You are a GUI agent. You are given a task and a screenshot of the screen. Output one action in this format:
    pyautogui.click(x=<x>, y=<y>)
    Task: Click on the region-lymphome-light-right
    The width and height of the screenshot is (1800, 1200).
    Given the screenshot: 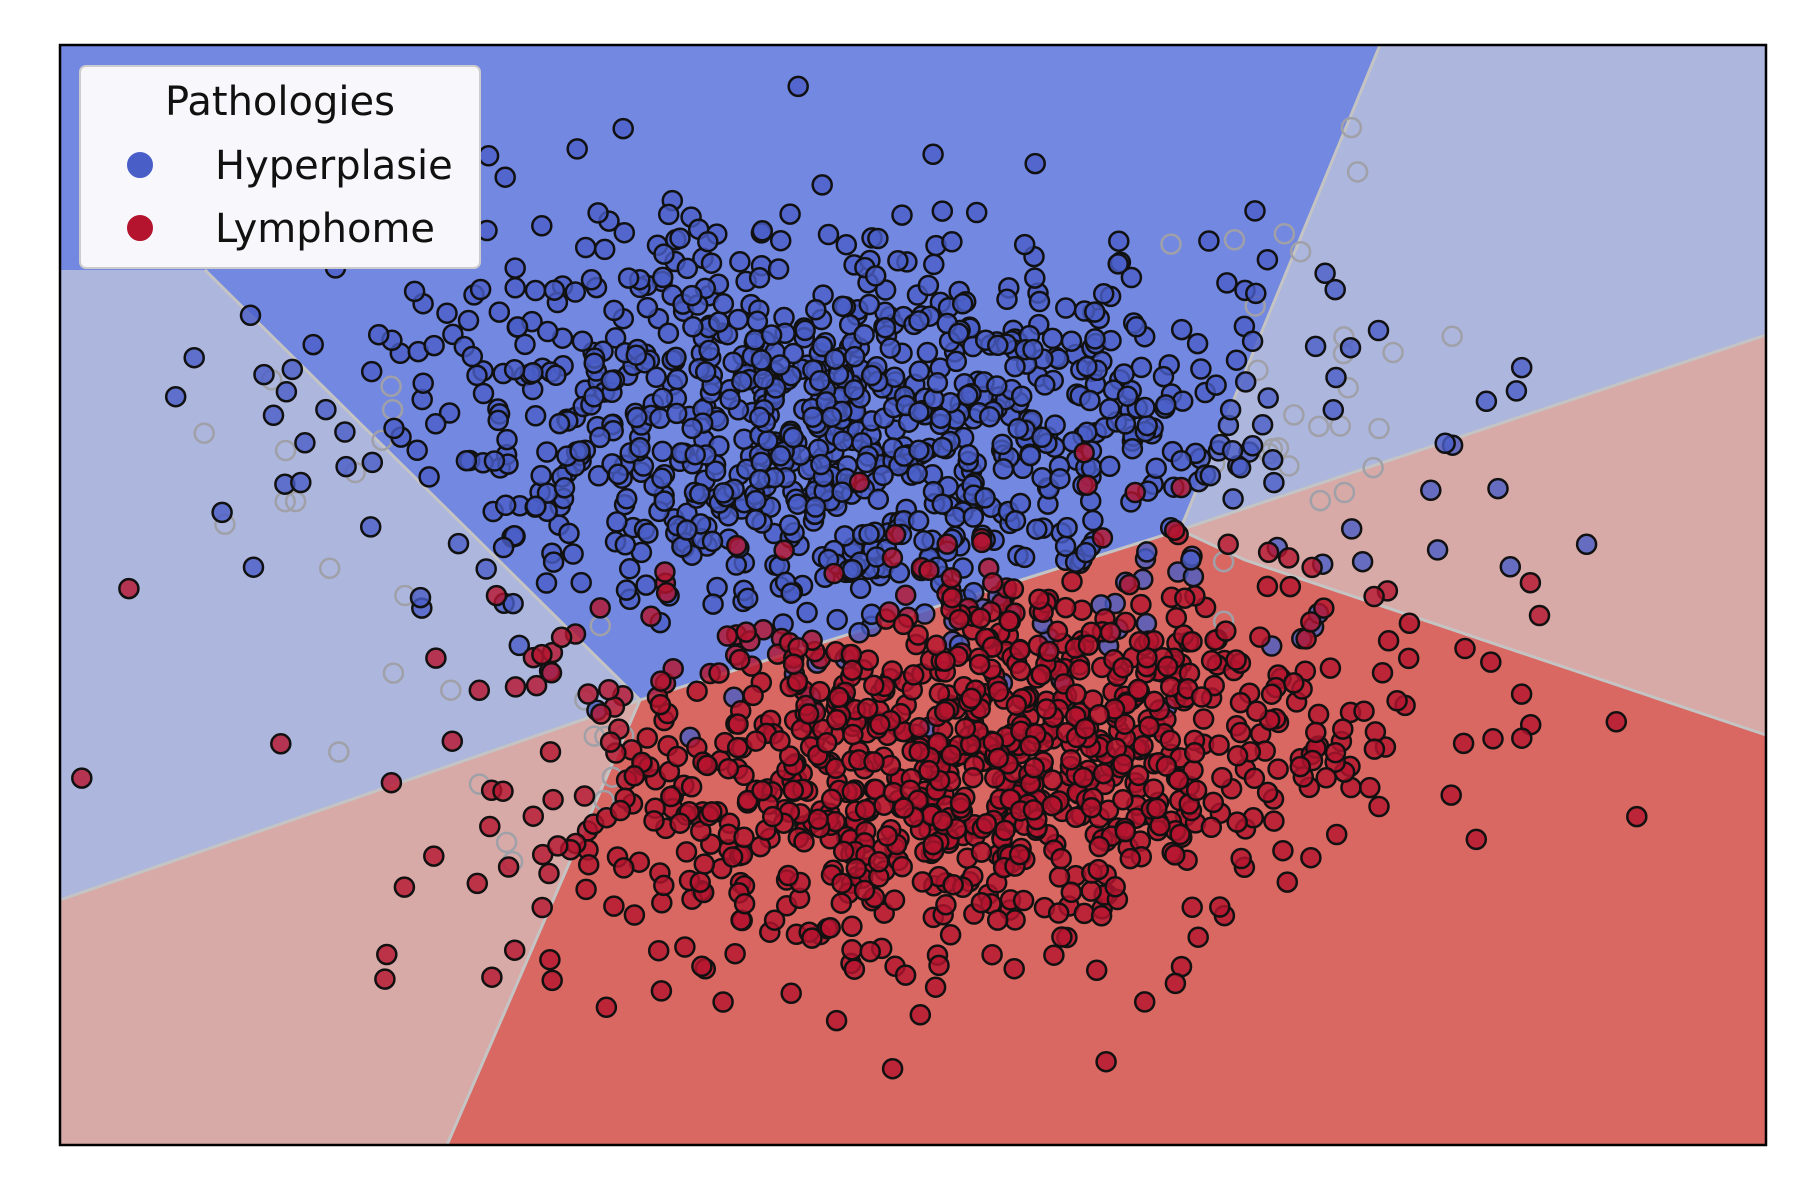 What is the action you would take?
    pyautogui.click(x=1473, y=535)
    